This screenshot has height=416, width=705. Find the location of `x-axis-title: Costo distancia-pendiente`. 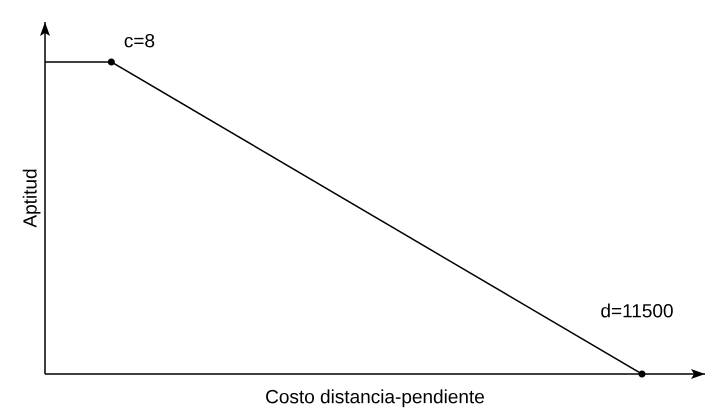

x-axis-title: Costo distancia-pendiente is located at coordinates (375, 398).